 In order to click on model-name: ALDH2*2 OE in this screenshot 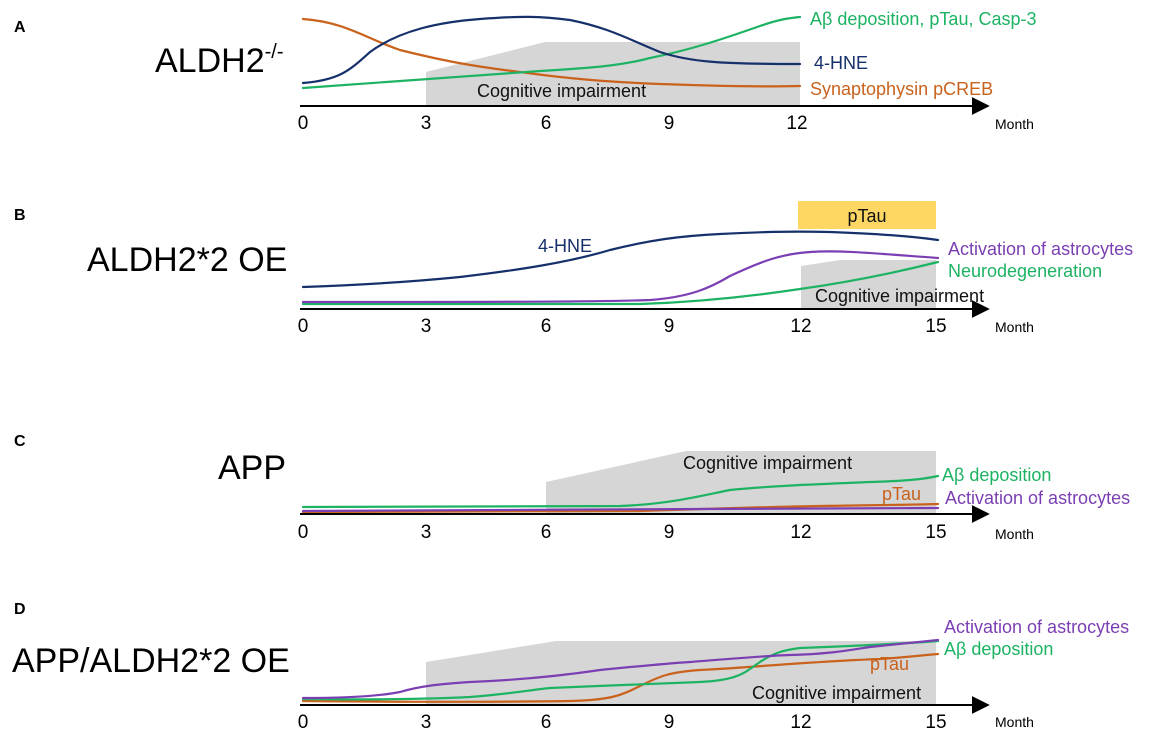, I will do `click(187, 260)`.